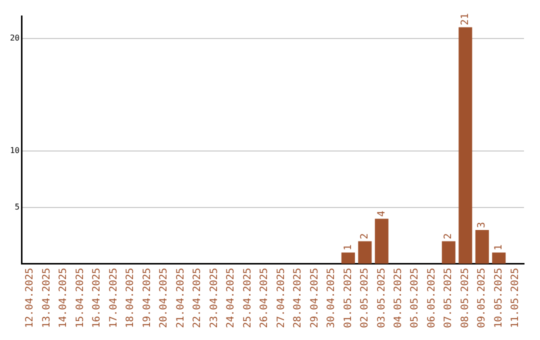 This screenshot has height=340, width=540. What do you see at coordinates (281, 298) in the screenshot?
I see `x-tick-label: 27.04.2025` at bounding box center [281, 298].